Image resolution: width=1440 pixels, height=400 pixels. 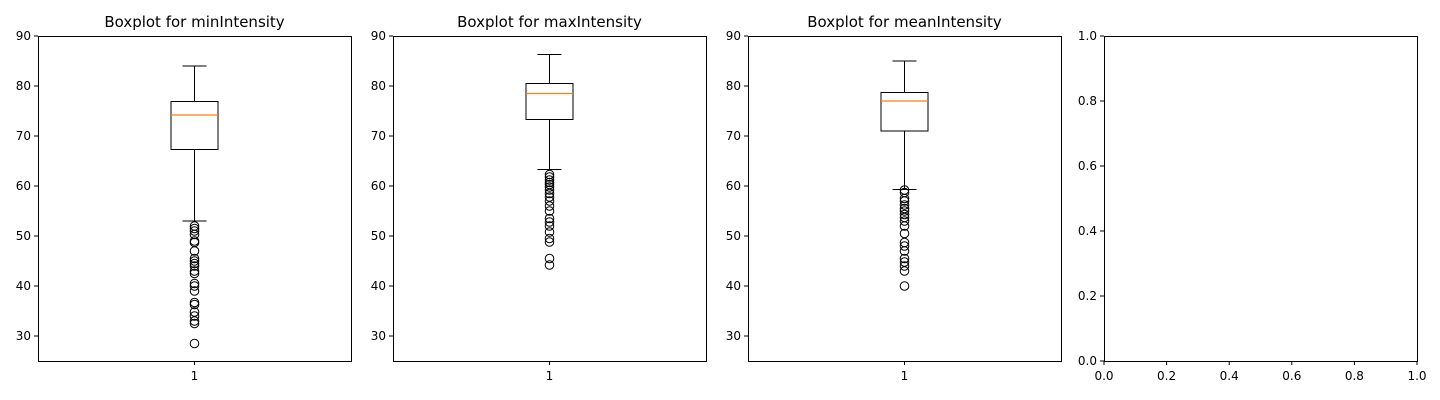 What do you see at coordinates (194, 22) in the screenshot?
I see `chart-title: Boxplot for minIntensity` at bounding box center [194, 22].